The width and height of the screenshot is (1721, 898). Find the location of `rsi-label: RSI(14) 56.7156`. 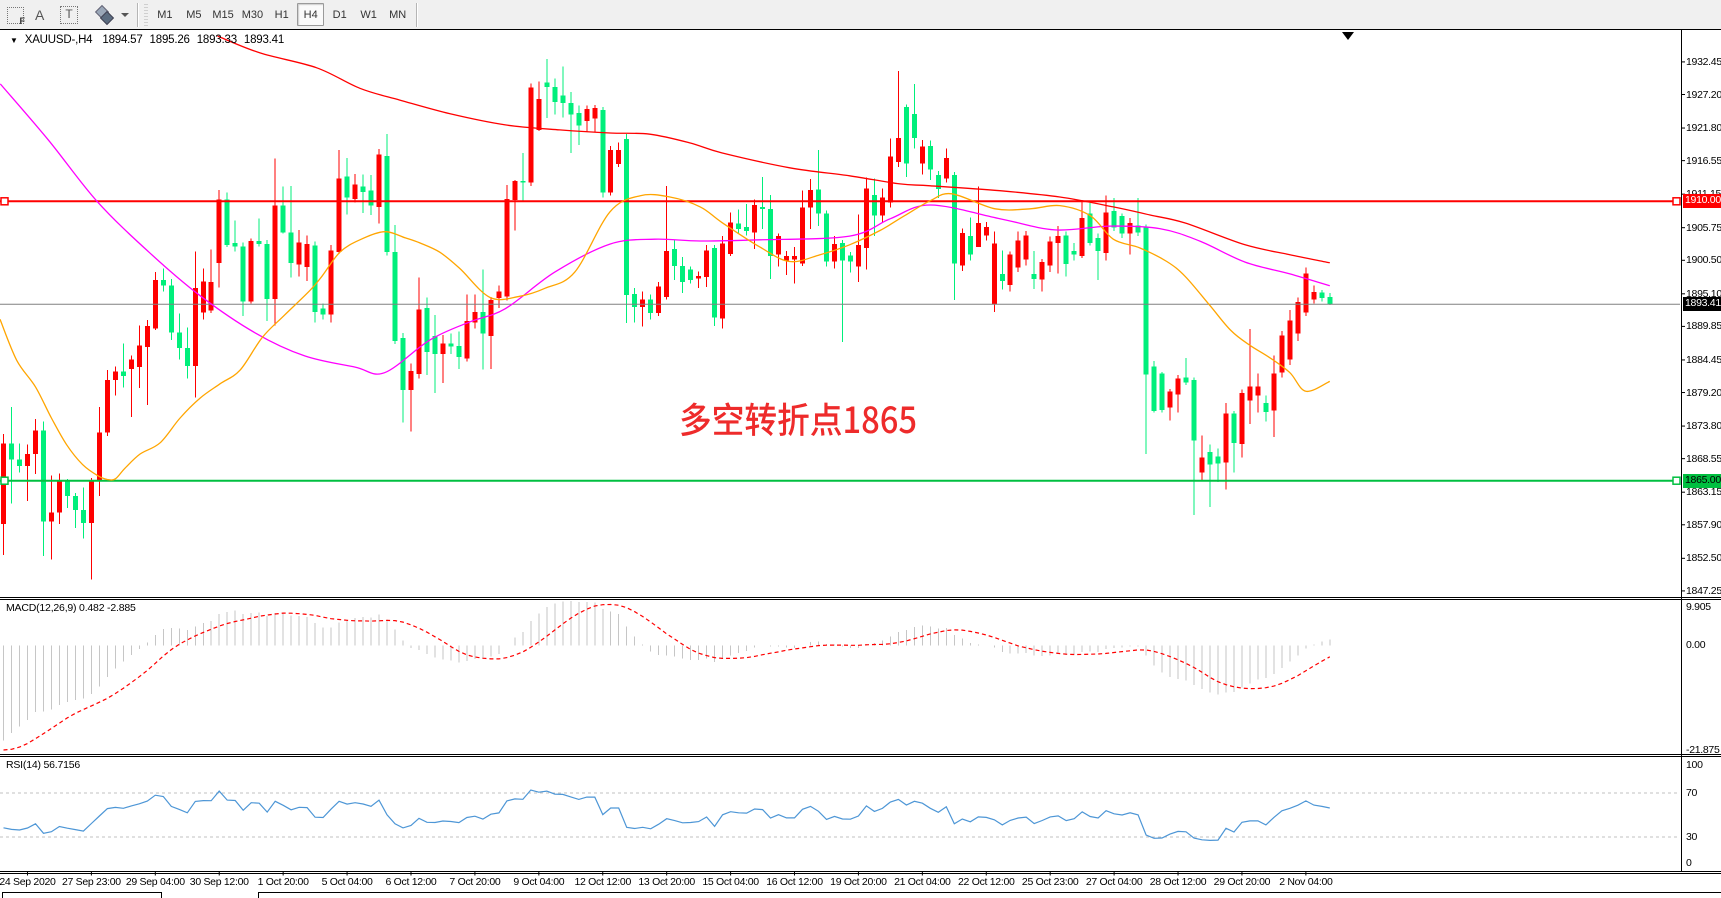

rsi-label: RSI(14) 56.7156 is located at coordinates (43, 765).